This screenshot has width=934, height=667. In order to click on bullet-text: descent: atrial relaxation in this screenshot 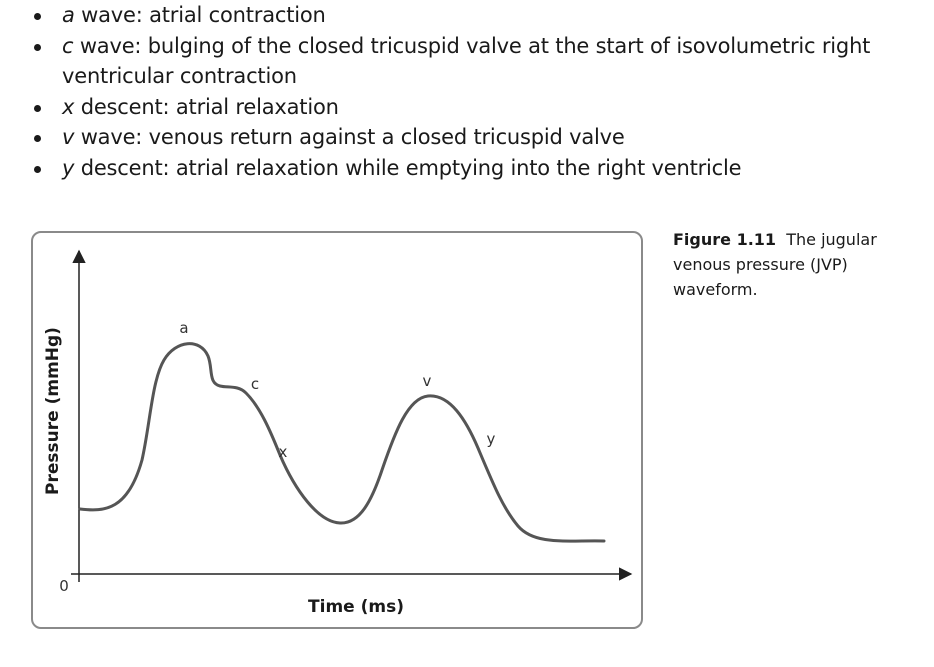, I will do `click(206, 106)`.